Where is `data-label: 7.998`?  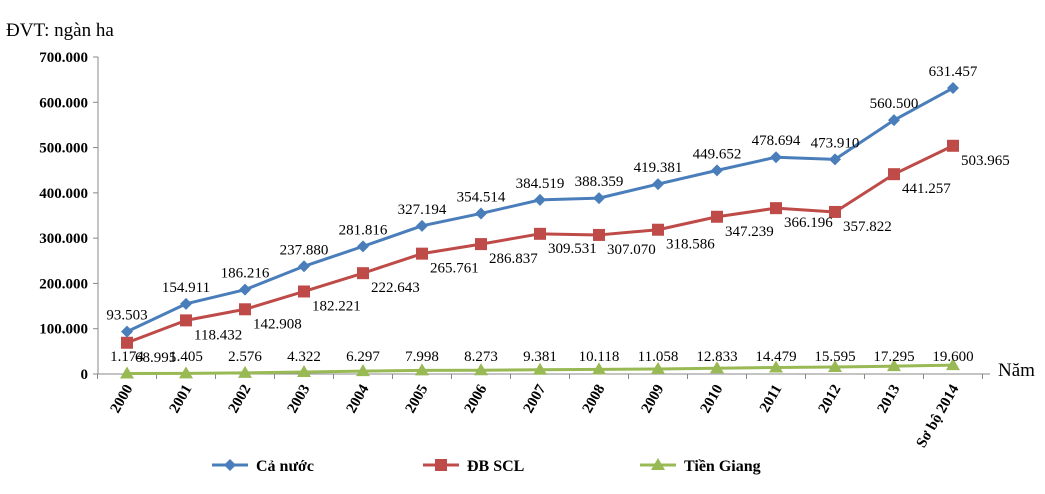 data-label: 7.998 is located at coordinates (422, 357).